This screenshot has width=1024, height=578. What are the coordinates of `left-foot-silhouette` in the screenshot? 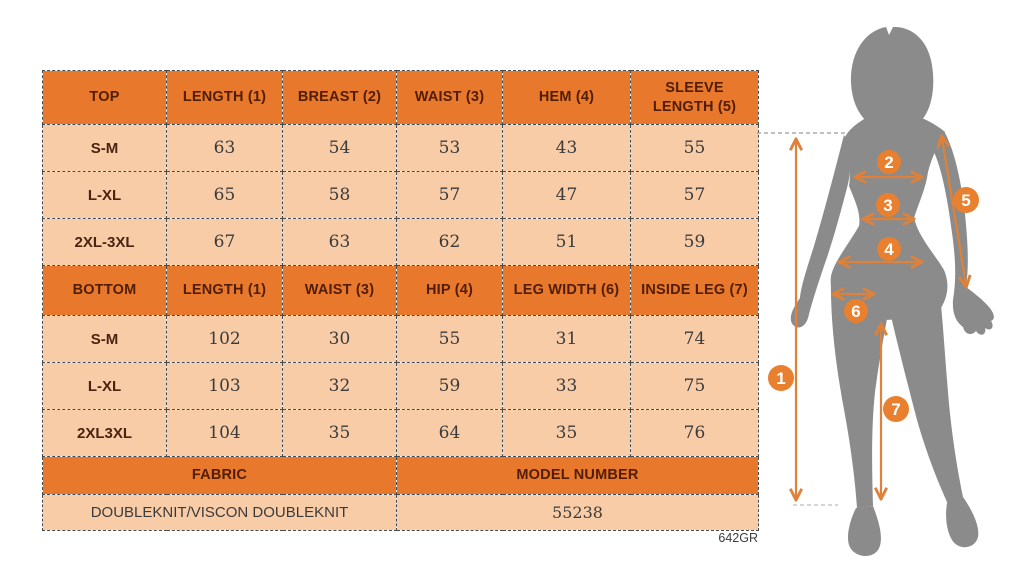 It's located at (864, 531).